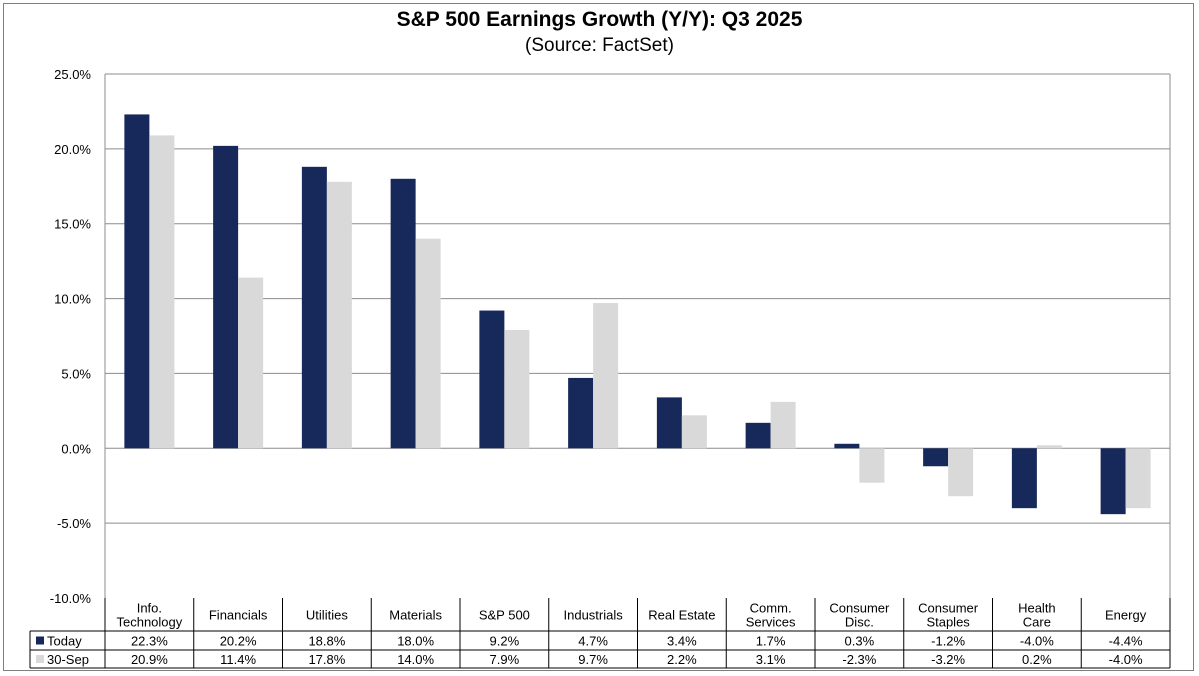  What do you see at coordinates (149, 659) in the screenshot?
I see `data-label: 20.9%` at bounding box center [149, 659].